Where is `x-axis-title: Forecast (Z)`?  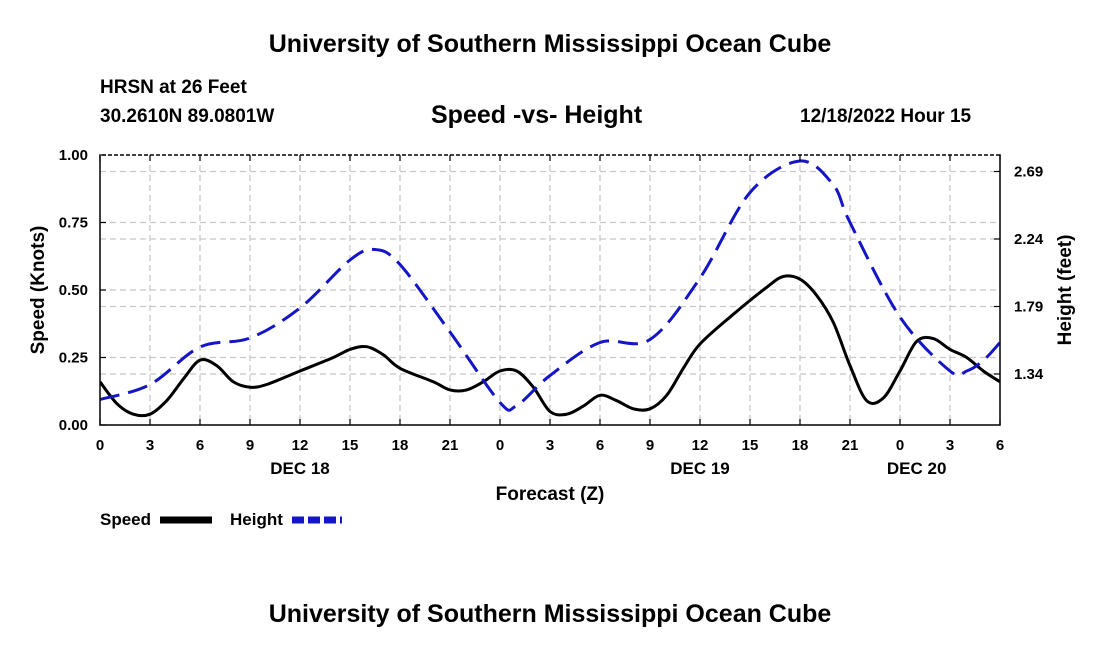
x-axis-title: Forecast (Z) is located at coordinates (550, 494).